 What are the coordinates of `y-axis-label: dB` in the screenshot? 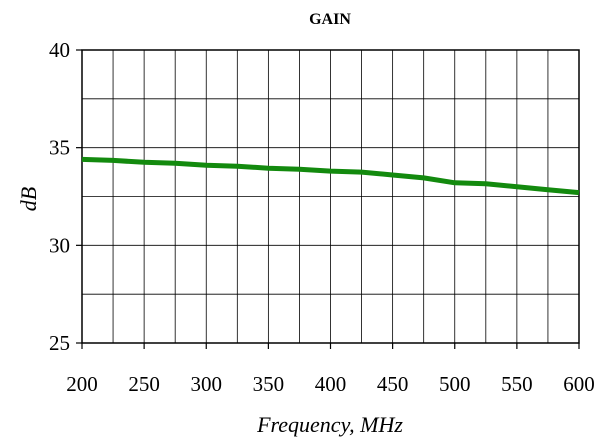 It's located at (28, 199).